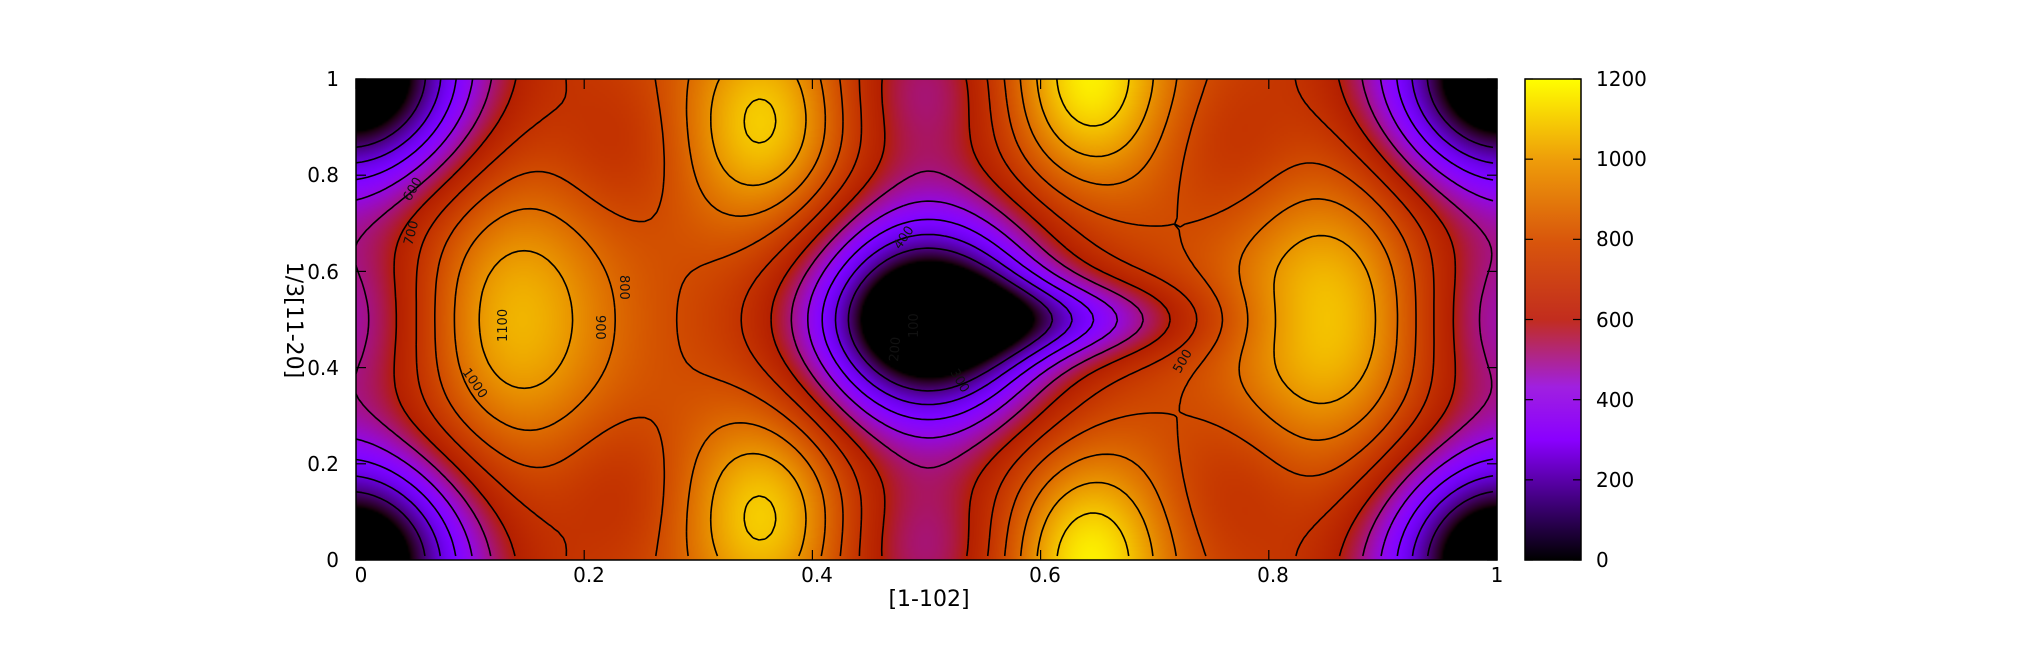  What do you see at coordinates (1621, 79) in the screenshot?
I see `colorbar-tick-label: 1200` at bounding box center [1621, 79].